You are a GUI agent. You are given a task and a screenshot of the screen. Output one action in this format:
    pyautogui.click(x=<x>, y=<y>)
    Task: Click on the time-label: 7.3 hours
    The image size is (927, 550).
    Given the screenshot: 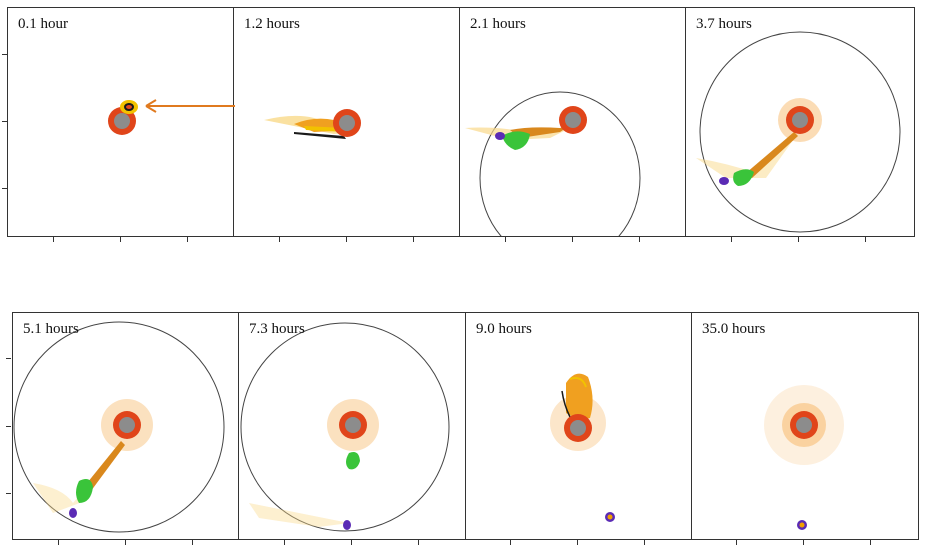 What is the action you would take?
    pyautogui.click(x=277, y=329)
    